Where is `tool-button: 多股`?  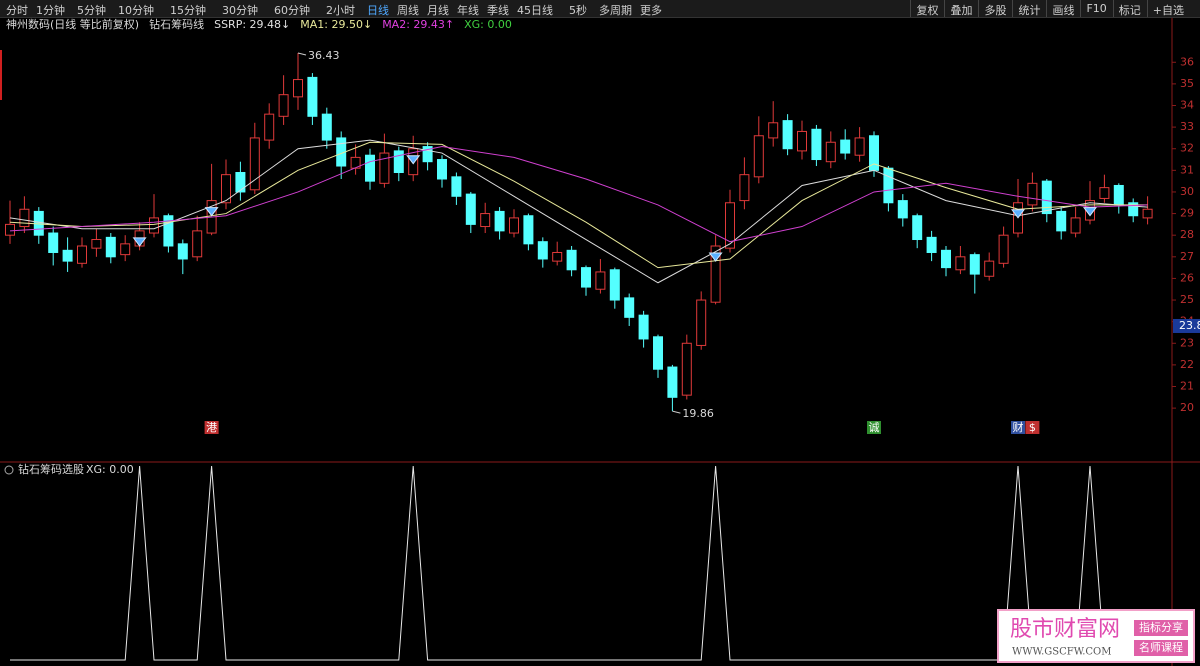
tool-button: 多股 is located at coordinates (995, 10).